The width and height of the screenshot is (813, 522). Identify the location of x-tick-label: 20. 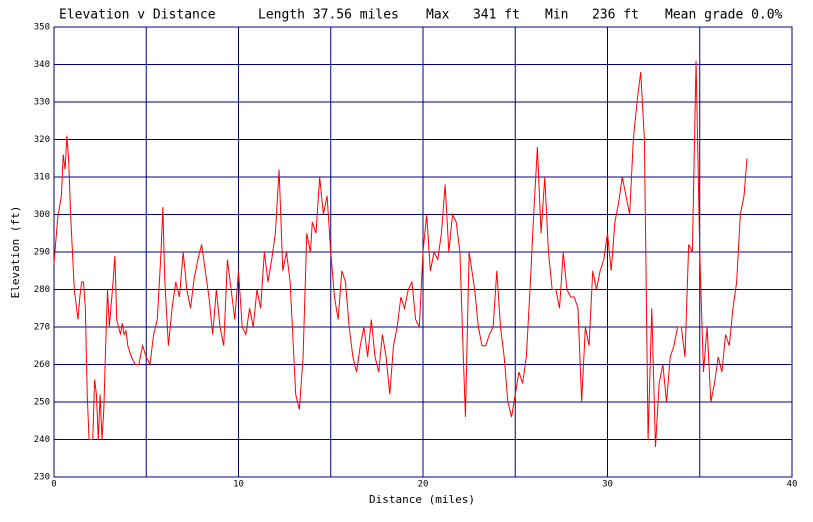
(423, 485).